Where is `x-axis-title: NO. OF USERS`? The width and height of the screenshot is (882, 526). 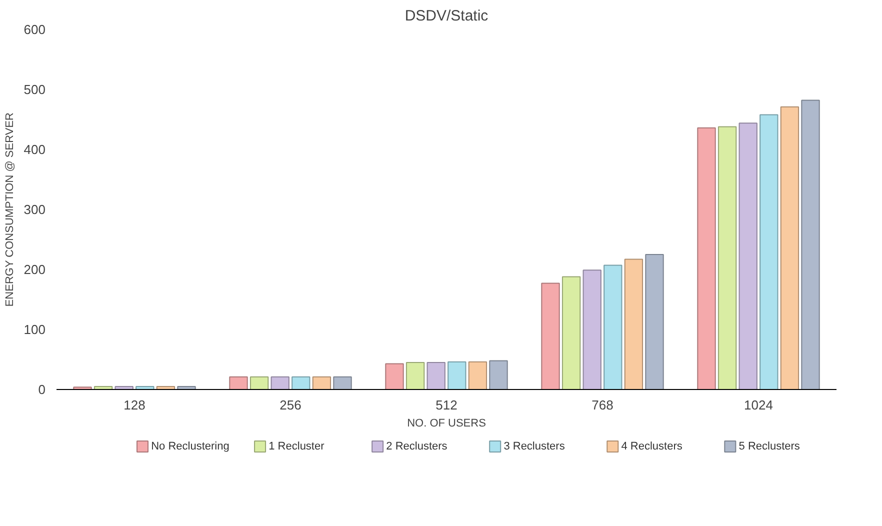
x-axis-title: NO. OF USERS is located at coordinates (446, 424).